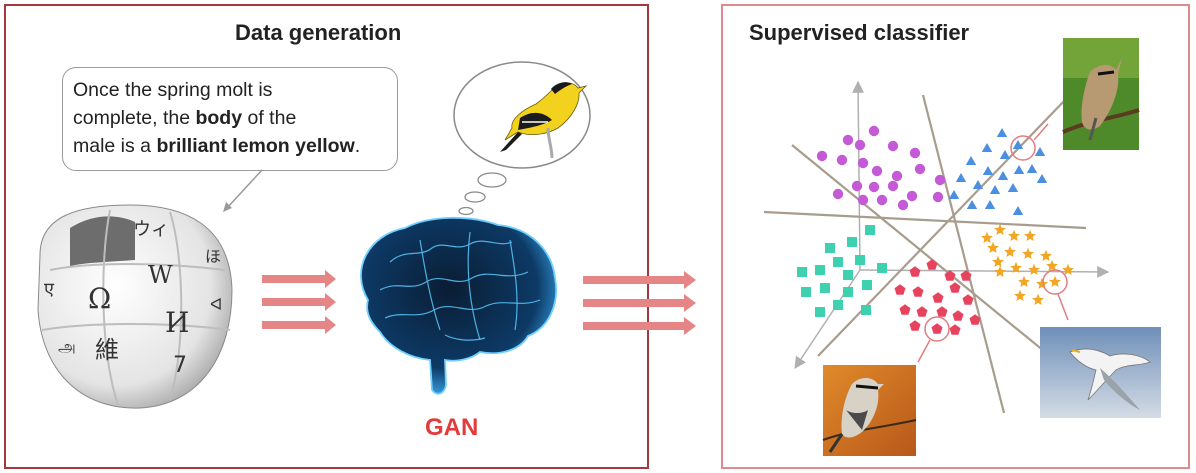  Describe the element at coordinates (213, 256) in the screenshot. I see `globe-glyph-hiragana: ほ` at that location.